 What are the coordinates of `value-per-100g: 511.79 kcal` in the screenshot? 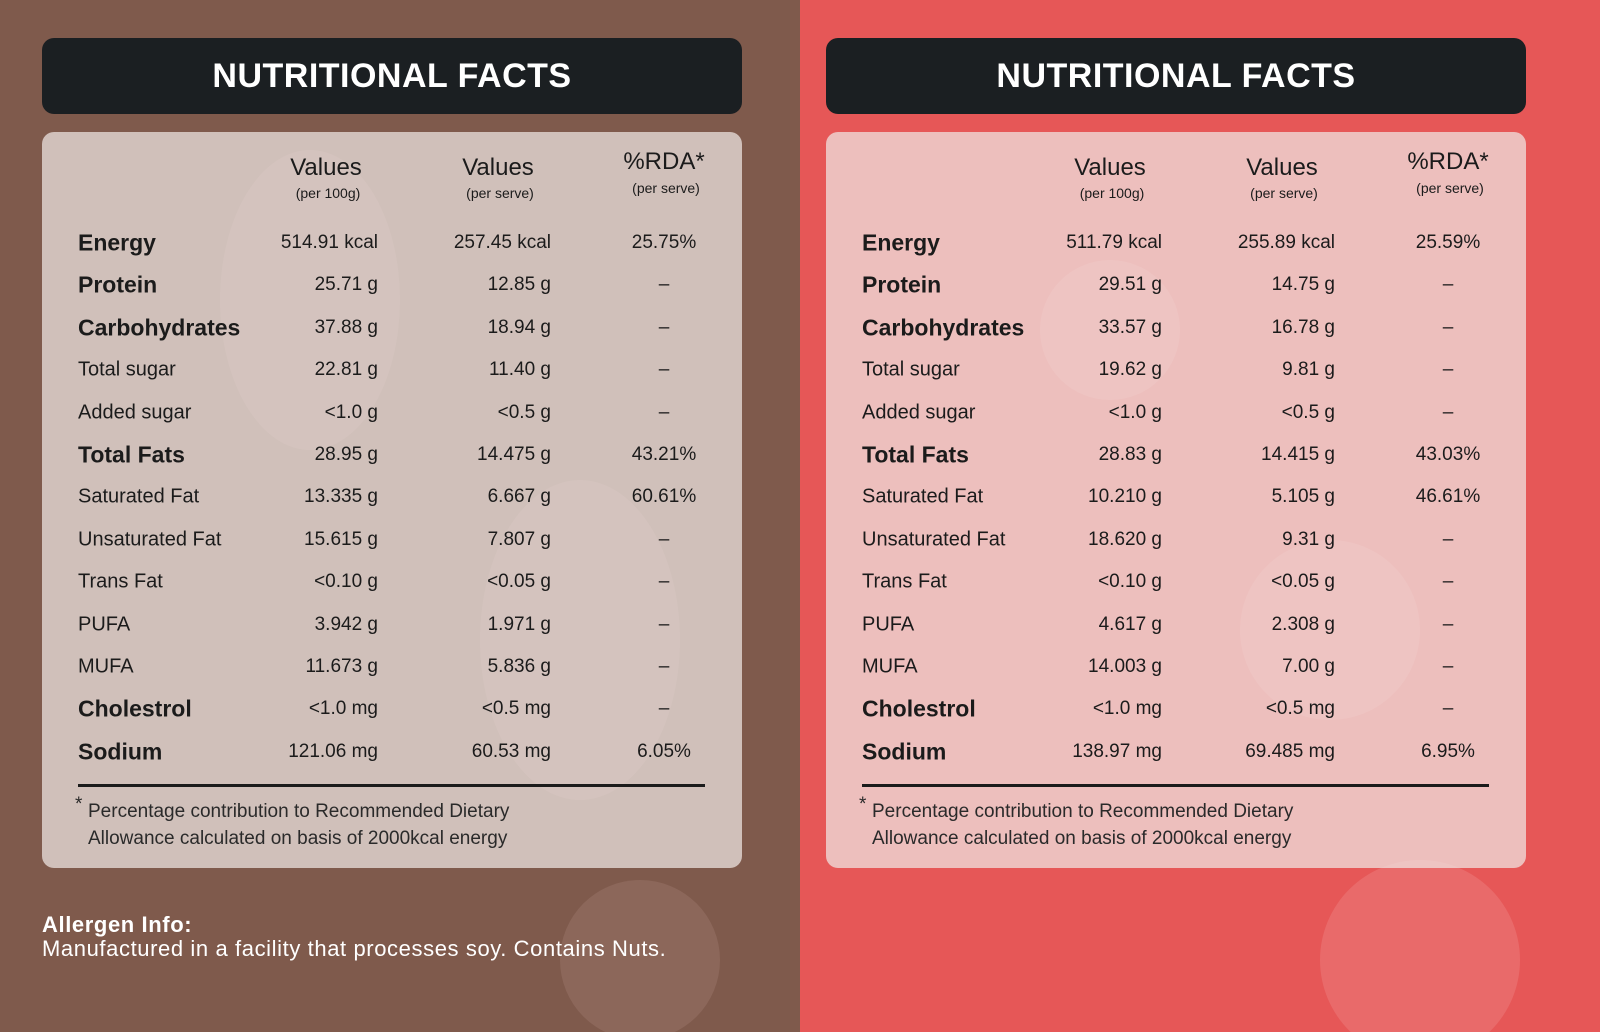 It's located at (1114, 242).